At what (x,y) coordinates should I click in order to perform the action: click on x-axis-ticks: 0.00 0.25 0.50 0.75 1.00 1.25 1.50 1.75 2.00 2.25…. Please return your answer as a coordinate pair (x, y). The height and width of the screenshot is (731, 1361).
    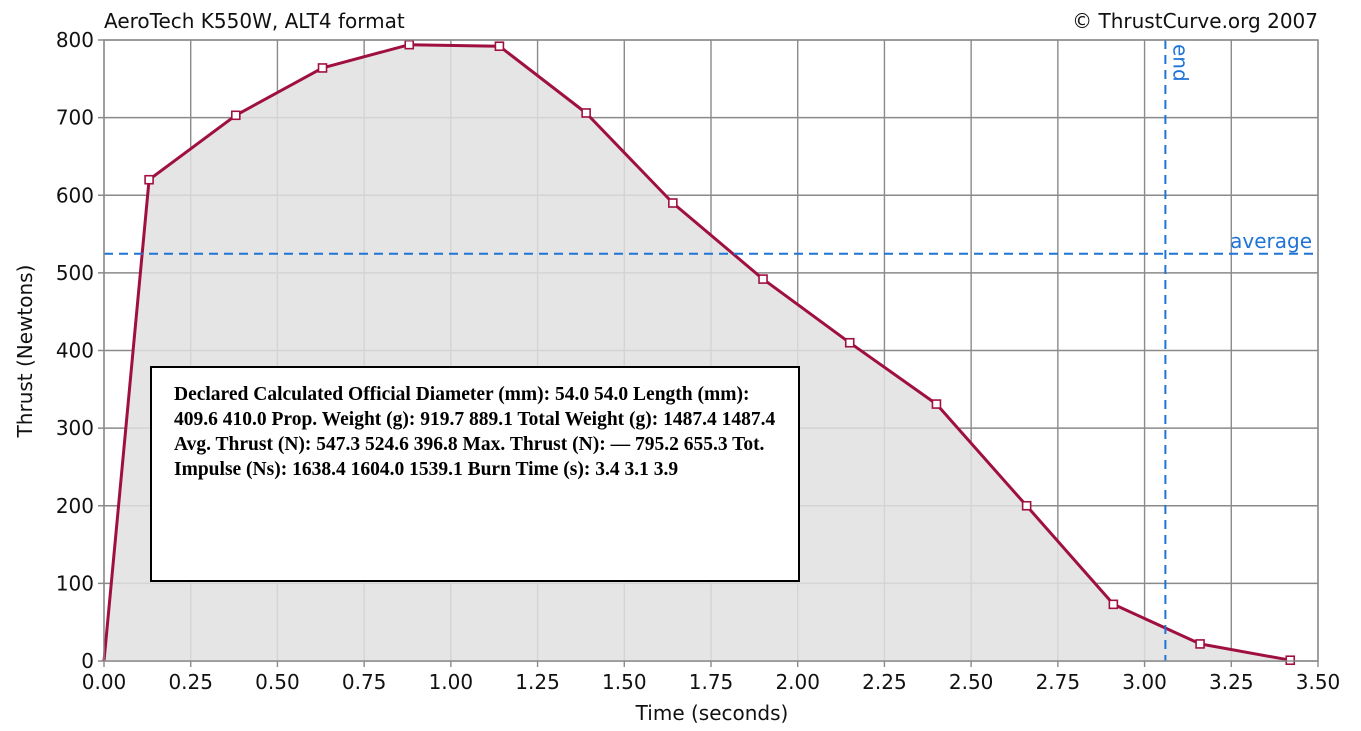
    Looking at the image, I should click on (711, 682).